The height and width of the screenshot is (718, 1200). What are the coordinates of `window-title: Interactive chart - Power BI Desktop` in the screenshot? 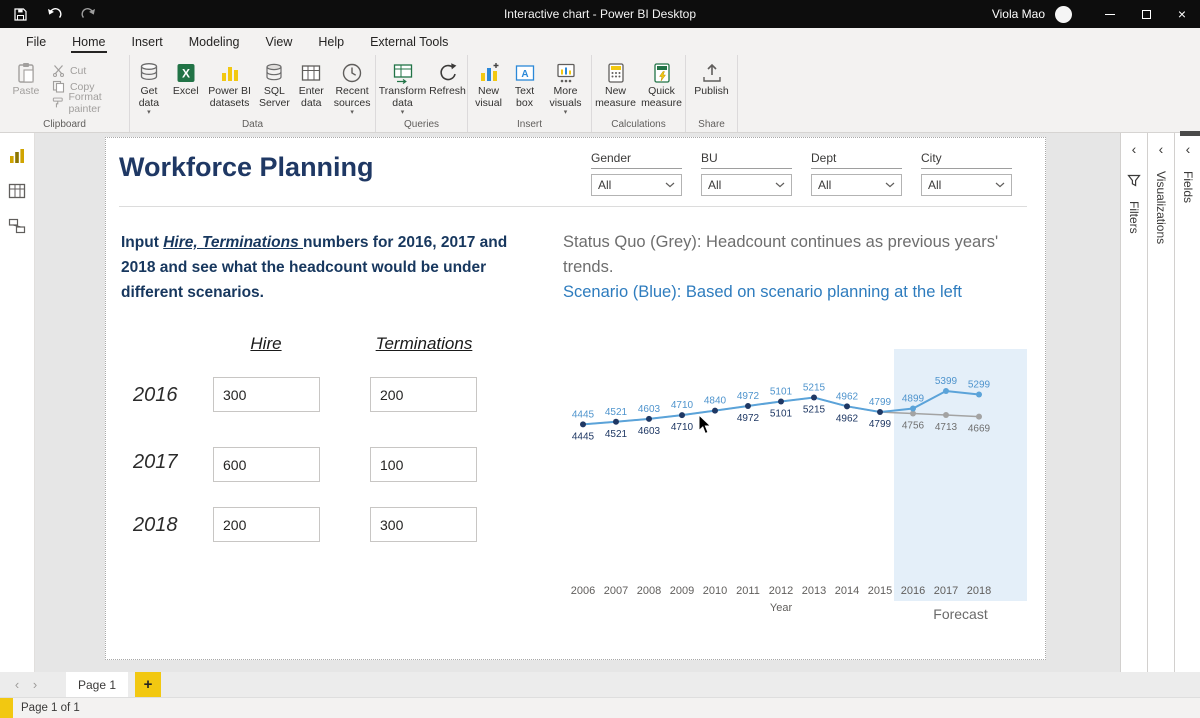 It's located at (600, 14).